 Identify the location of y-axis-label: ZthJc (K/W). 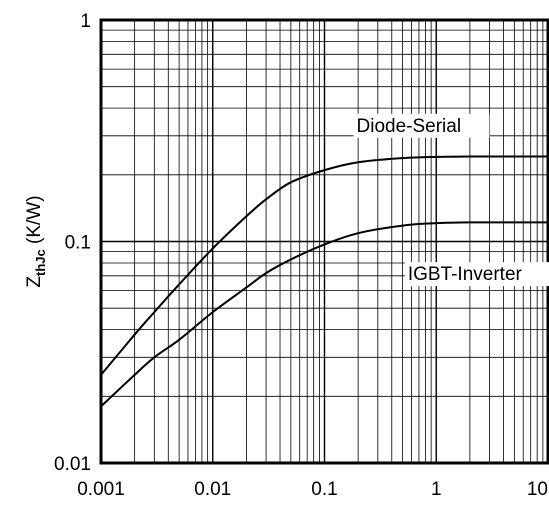
(36, 241).